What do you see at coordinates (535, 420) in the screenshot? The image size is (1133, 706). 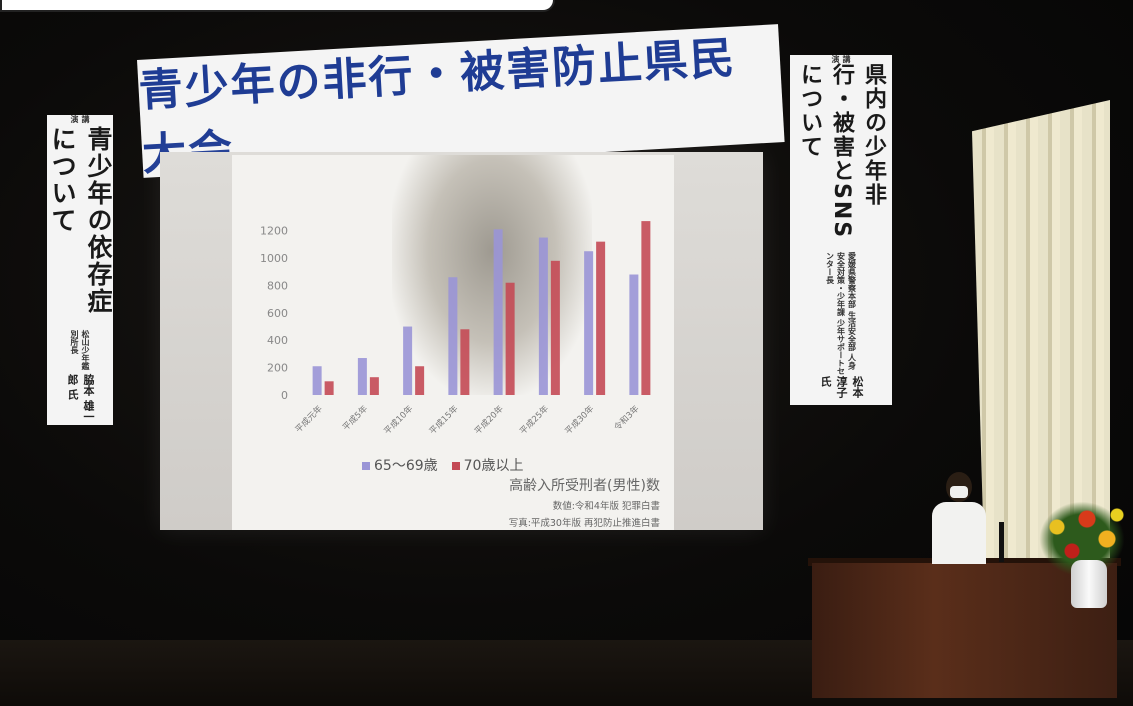 I see `x-tick-label: 平成25年` at bounding box center [535, 420].